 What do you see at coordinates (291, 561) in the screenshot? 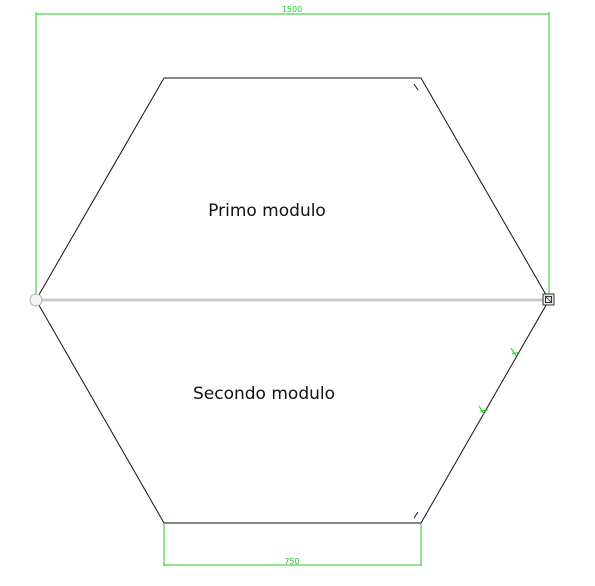
I see `bottom-dimension-value: 750` at bounding box center [291, 561].